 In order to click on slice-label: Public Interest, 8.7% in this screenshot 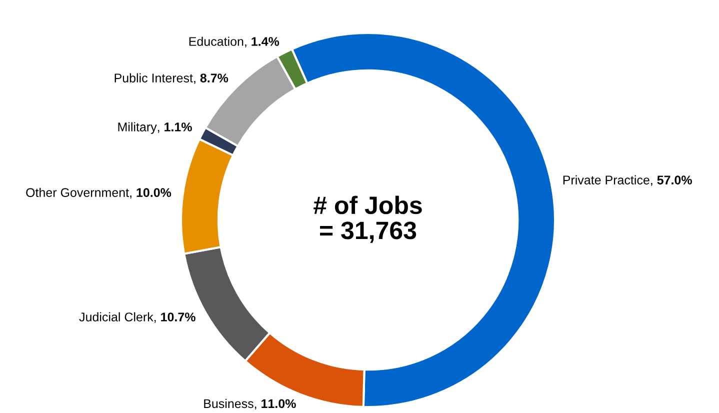, I will do `click(171, 78)`.